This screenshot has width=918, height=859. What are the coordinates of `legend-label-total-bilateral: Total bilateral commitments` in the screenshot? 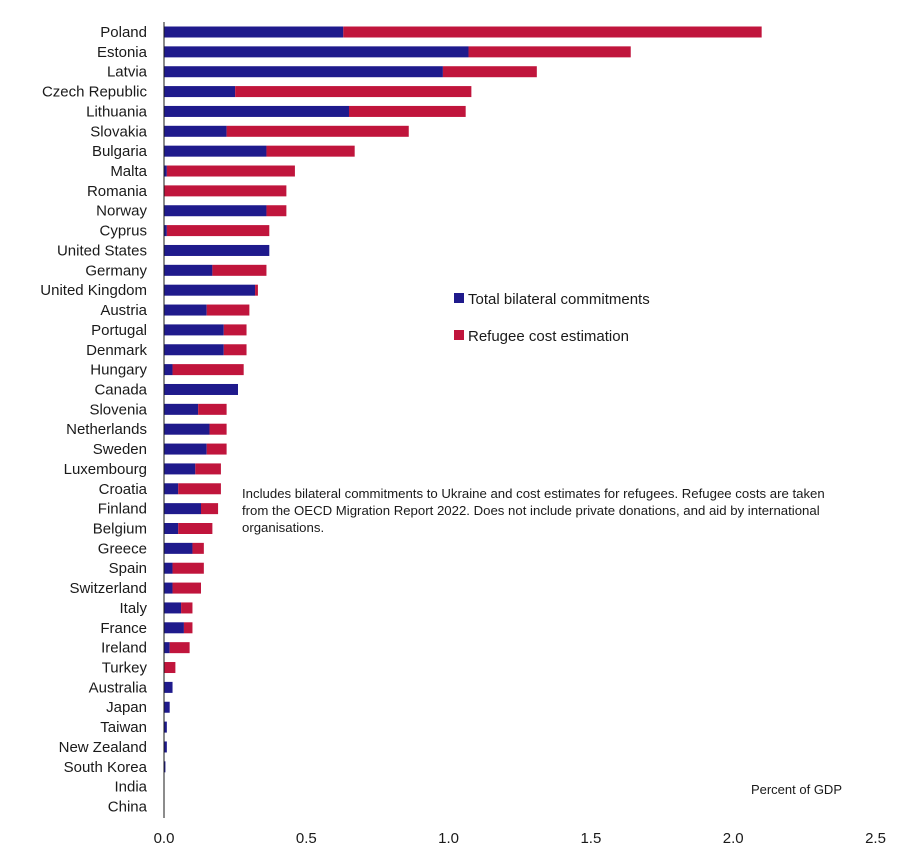 It's located at (559, 299).